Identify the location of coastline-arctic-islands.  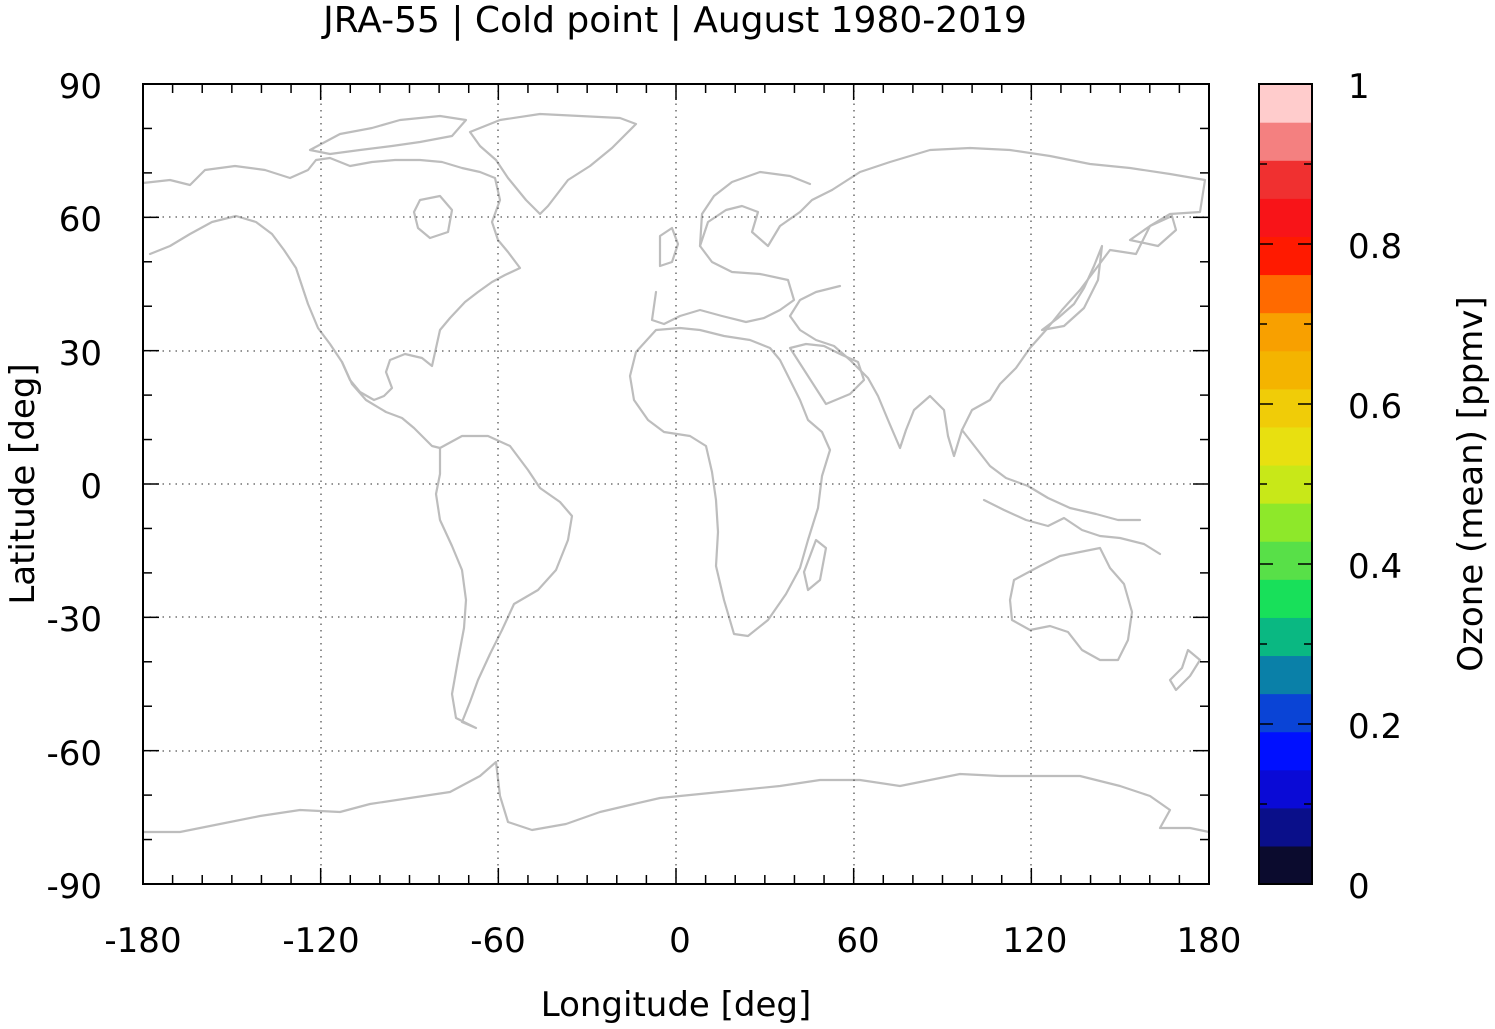
(388, 135).